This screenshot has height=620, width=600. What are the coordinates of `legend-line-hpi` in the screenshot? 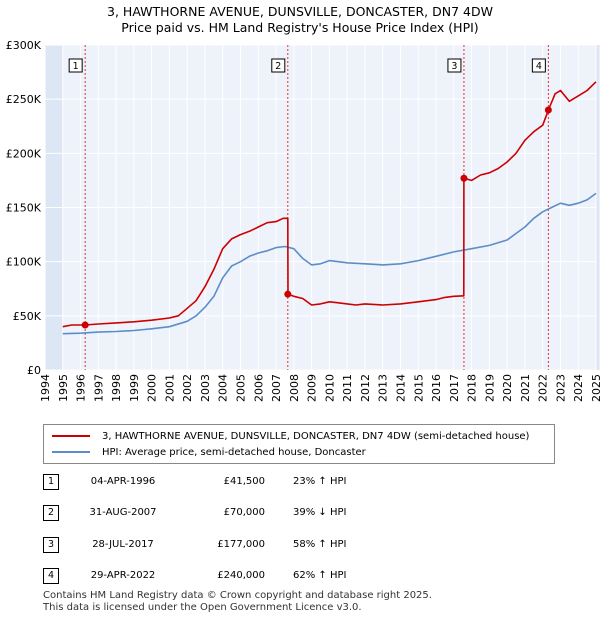 It's located at (71, 452).